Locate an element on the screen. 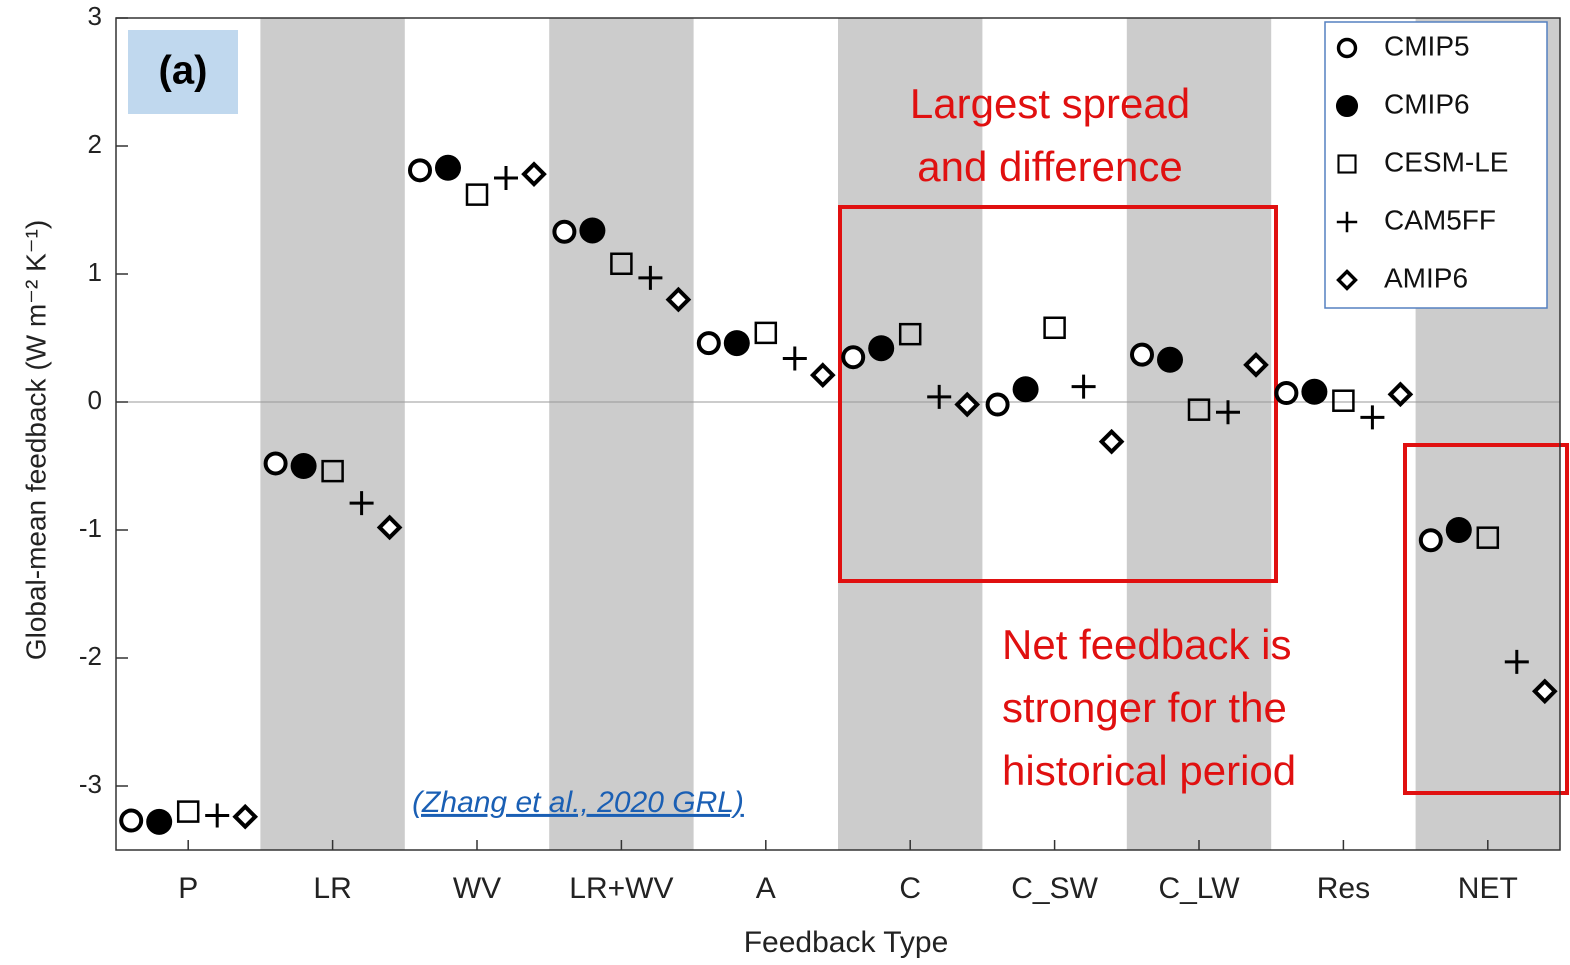  x-tick-label: LR is located at coordinates (332, 888).